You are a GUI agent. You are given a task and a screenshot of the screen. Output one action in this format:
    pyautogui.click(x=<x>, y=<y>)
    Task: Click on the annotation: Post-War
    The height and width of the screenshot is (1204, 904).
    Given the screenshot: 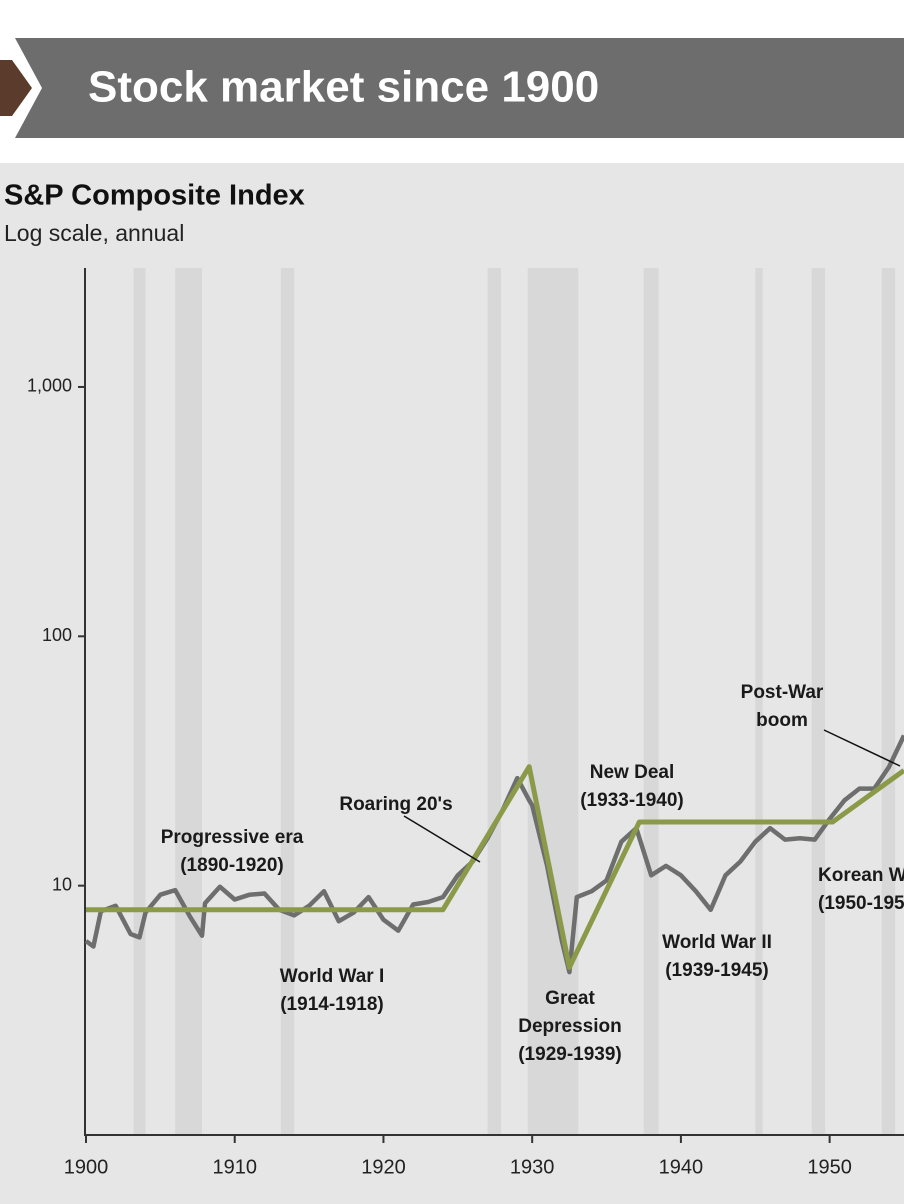 What is the action you would take?
    pyautogui.click(x=782, y=692)
    